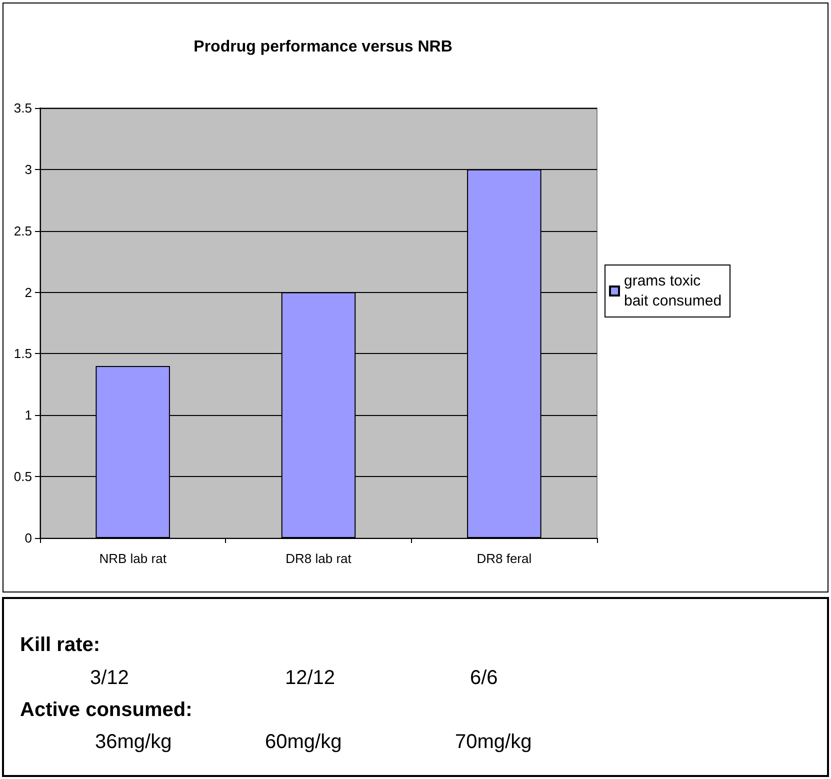  I want to click on y-tick-label: 3, so click(28, 169).